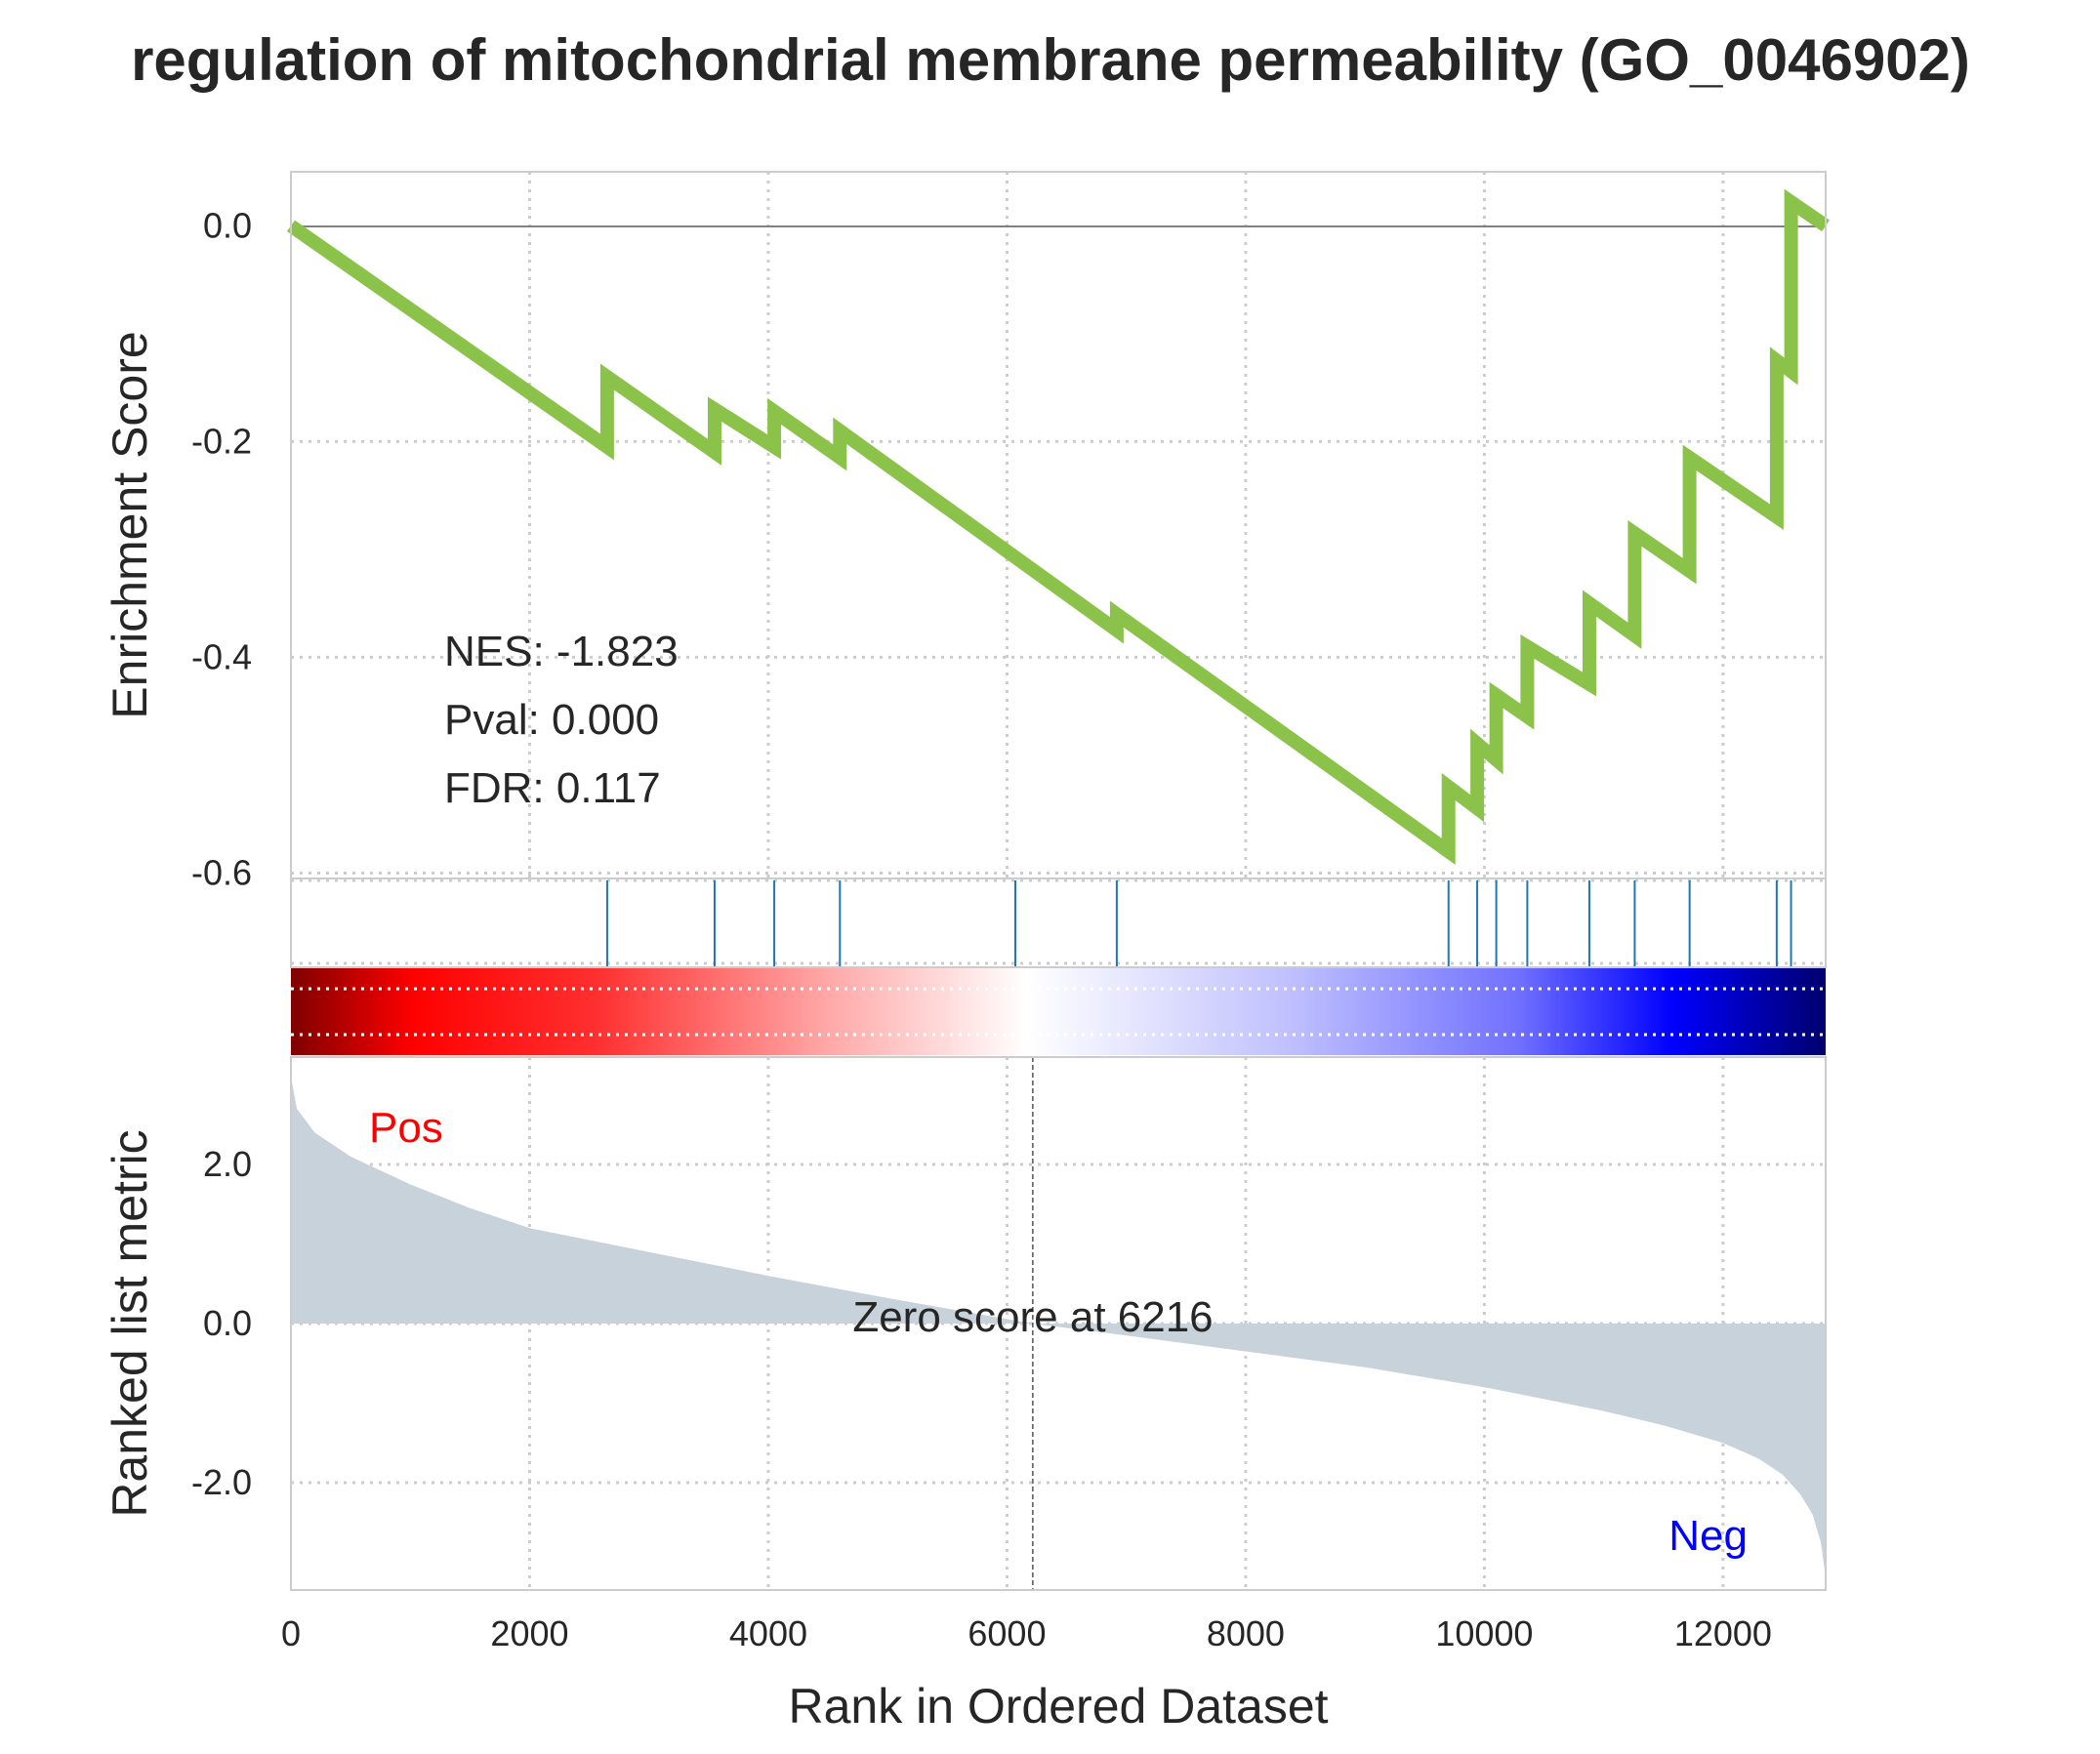 Image resolution: width=2100 pixels, height=1754 pixels. I want to click on hit-markers, so click(1198, 923).